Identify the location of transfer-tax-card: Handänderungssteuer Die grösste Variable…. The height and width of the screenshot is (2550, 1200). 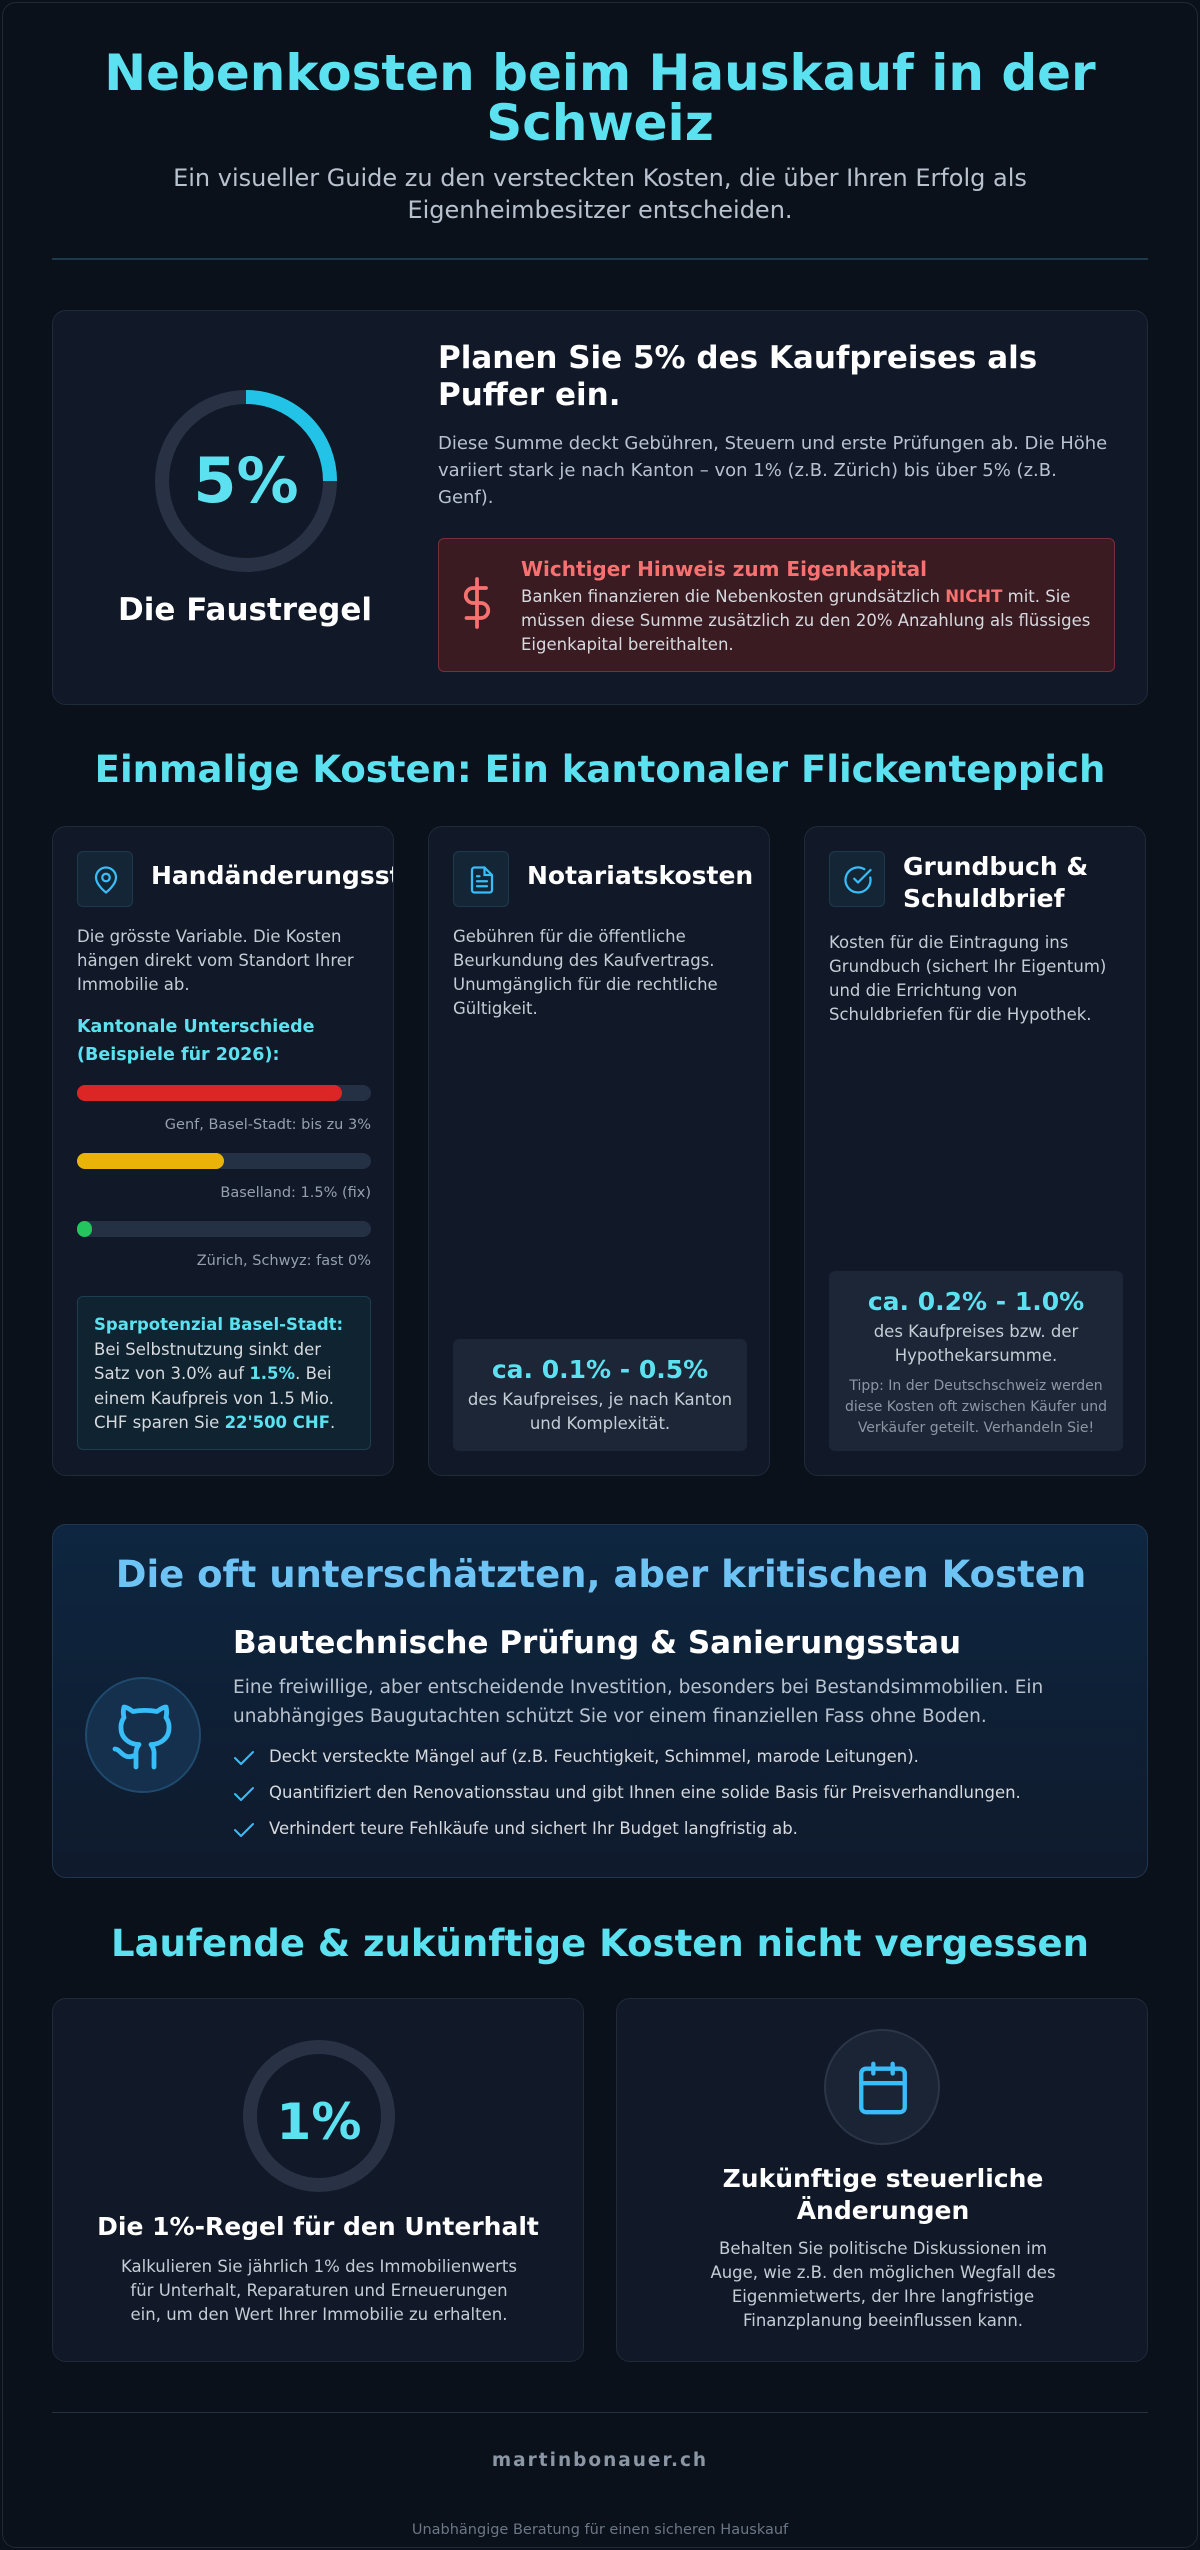
(223, 1151).